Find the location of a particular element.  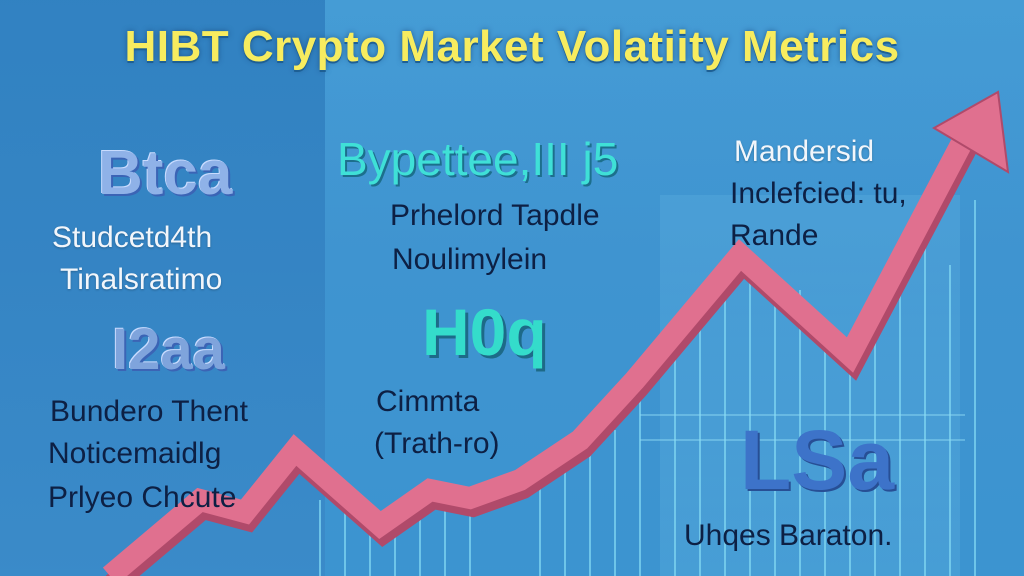

right-line-1: Mandersid is located at coordinates (804, 151).